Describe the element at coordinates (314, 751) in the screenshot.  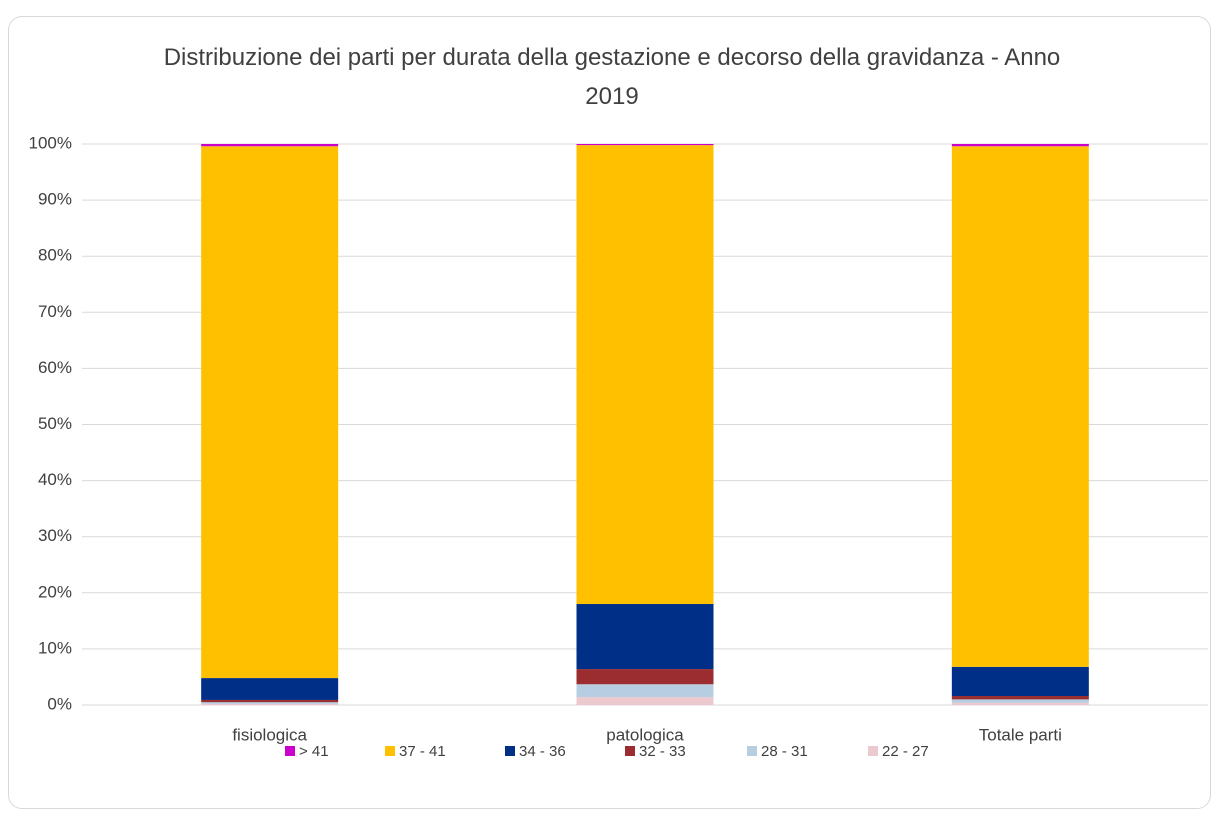
I see `legend-label: > 41` at that location.